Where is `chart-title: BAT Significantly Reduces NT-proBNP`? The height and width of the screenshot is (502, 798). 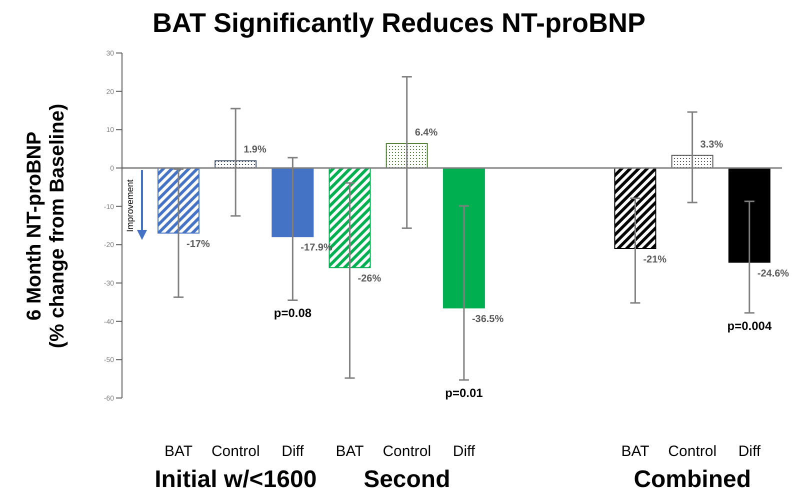
chart-title: BAT Significantly Reduces NT-proBNP is located at coordinates (399, 23).